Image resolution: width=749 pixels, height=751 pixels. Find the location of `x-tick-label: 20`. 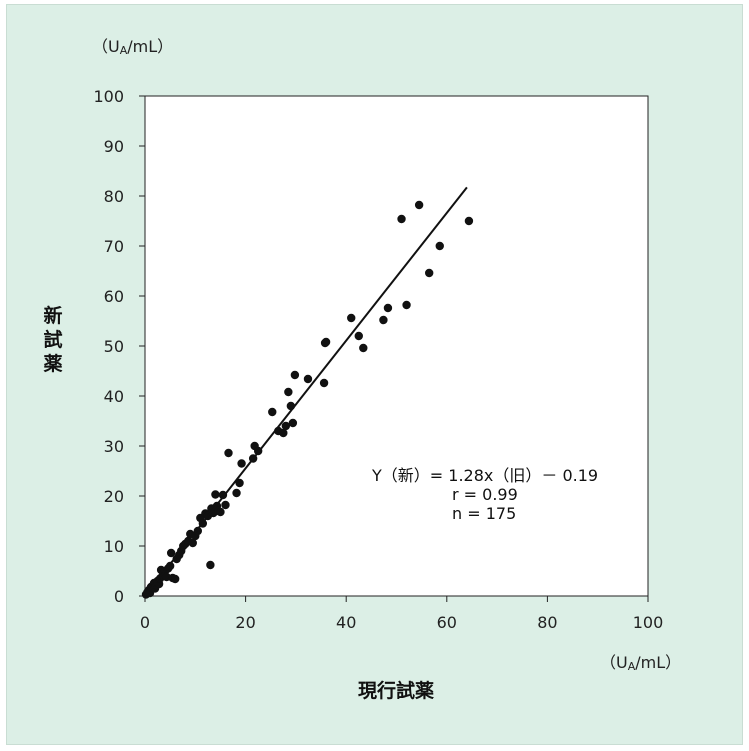

x-tick-label: 20 is located at coordinates (245, 622).